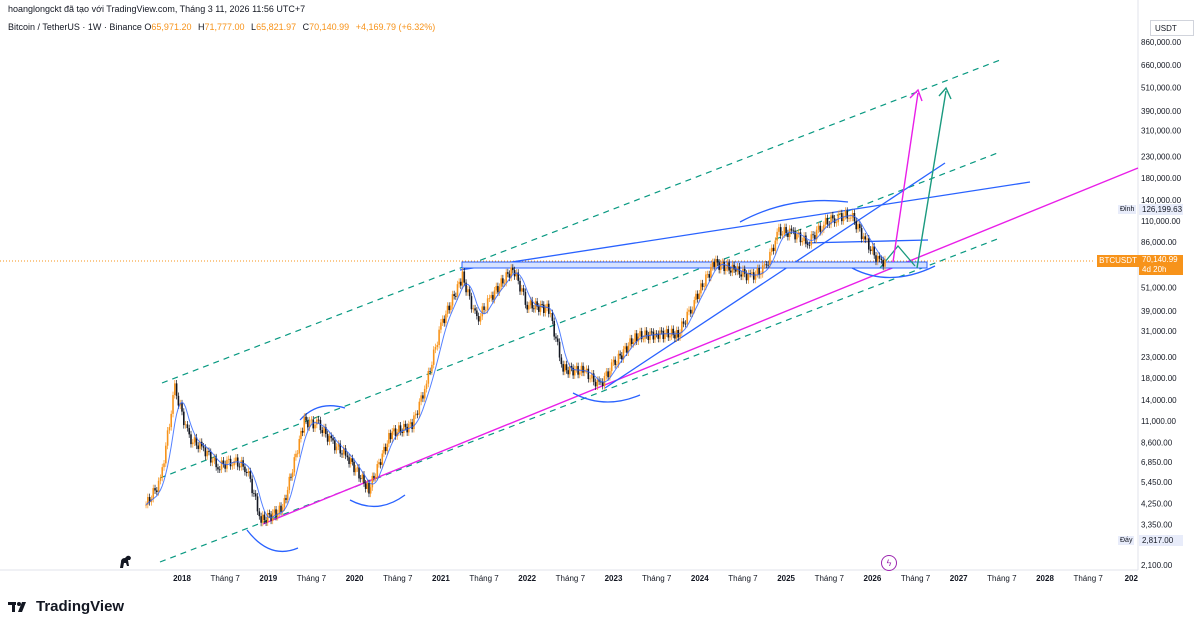  Describe the element at coordinates (866, 241) in the screenshot. I see `neckline` at that location.